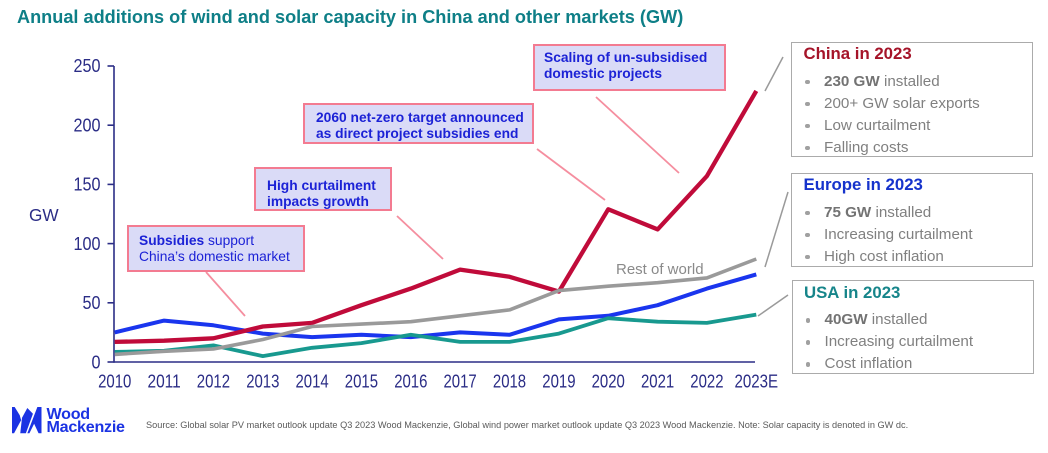 This screenshot has height=453, width=1048. Describe the element at coordinates (96, 361) in the screenshot. I see `svg-text: 0` at that location.